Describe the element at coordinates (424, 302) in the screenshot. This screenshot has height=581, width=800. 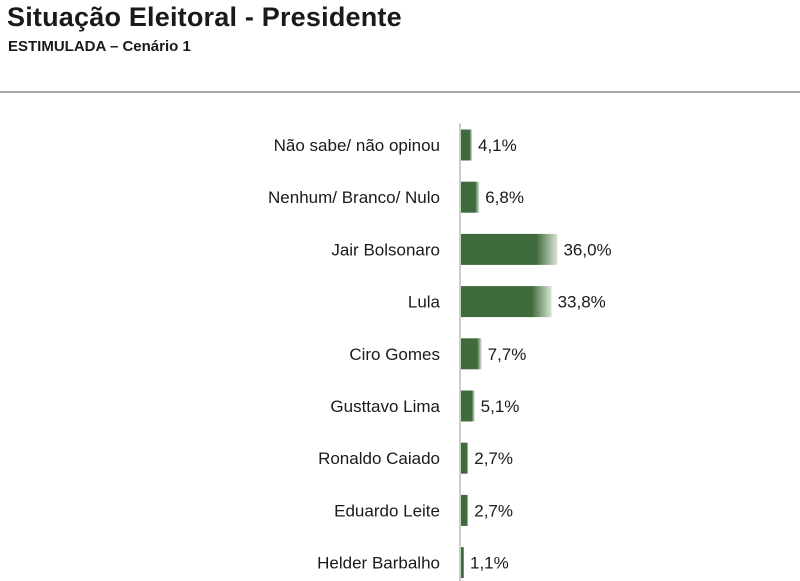
I see `category-label: Lula` at that location.